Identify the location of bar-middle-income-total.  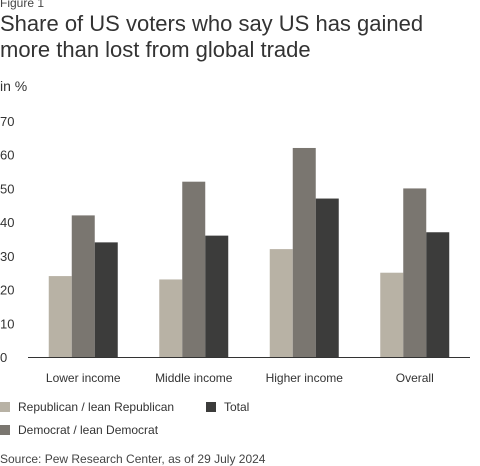
(217, 296).